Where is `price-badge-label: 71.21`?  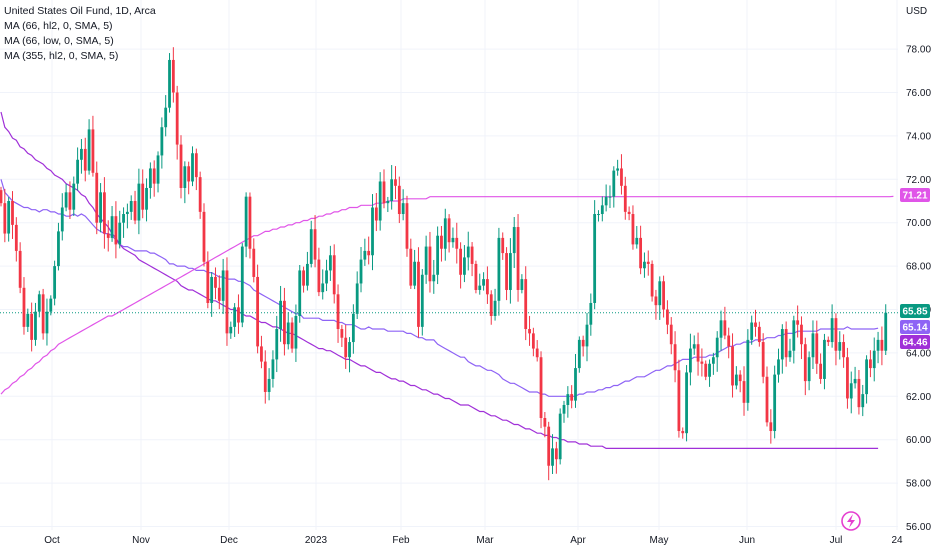
price-badge-label: 71.21 is located at coordinates (914, 196).